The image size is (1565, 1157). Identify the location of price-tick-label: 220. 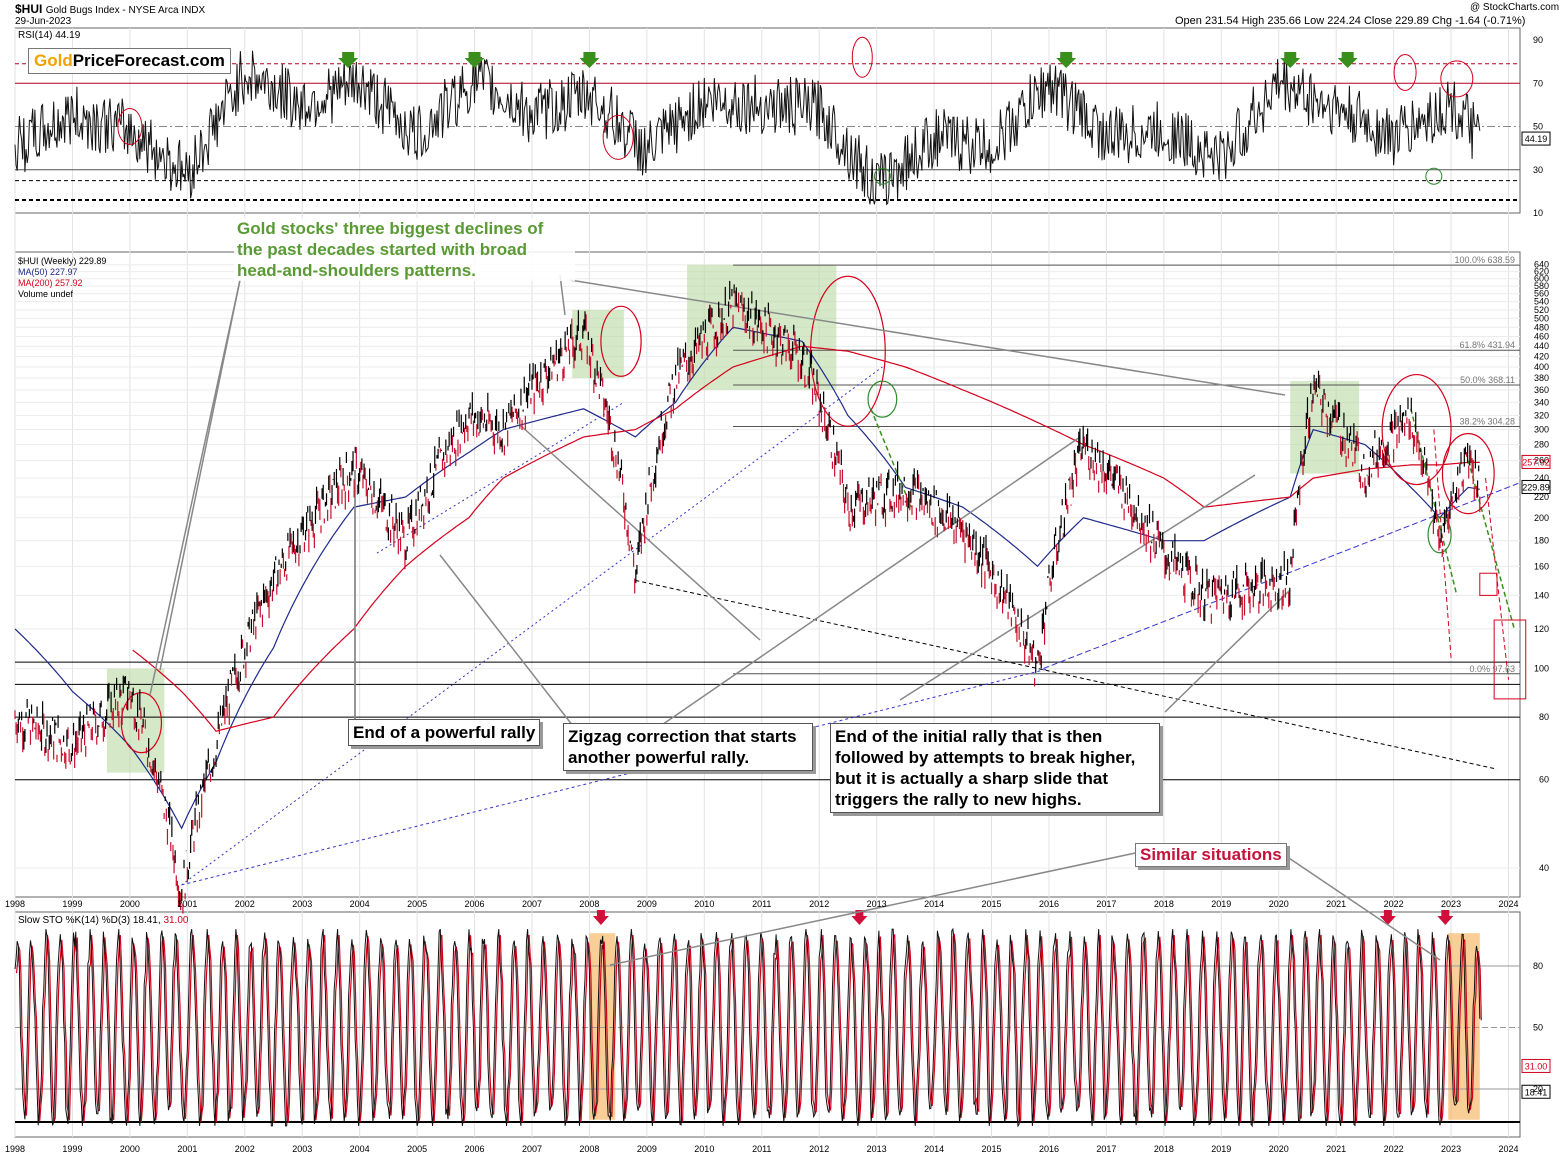
(1541, 497).